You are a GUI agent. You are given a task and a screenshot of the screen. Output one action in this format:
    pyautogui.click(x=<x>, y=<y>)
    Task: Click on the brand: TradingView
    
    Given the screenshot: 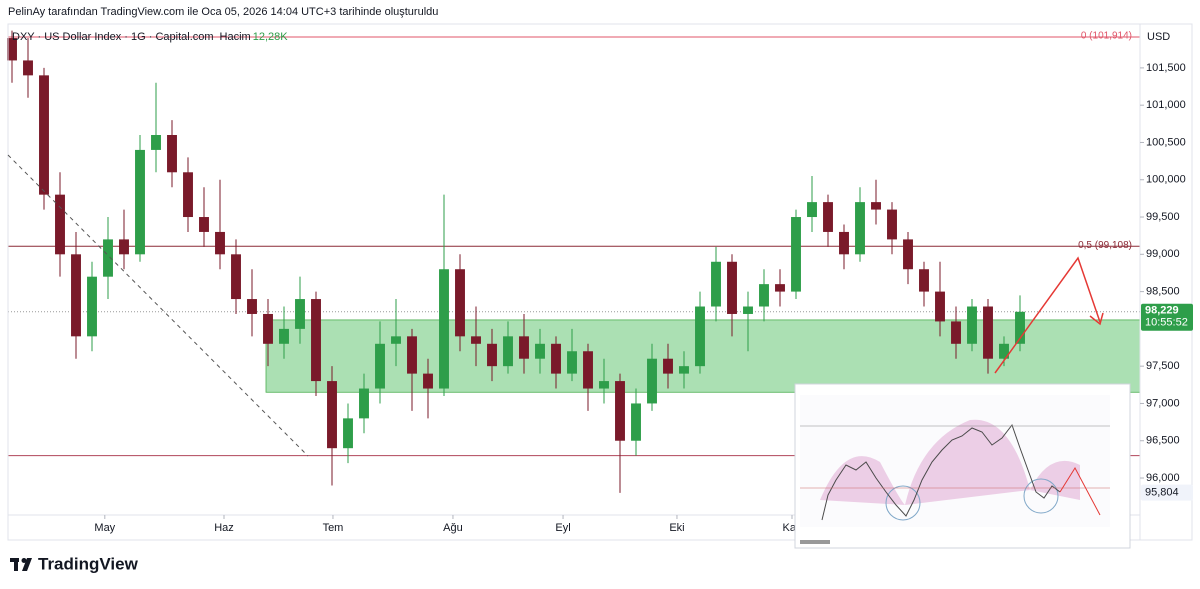 What is the action you would take?
    pyautogui.click(x=88, y=563)
    